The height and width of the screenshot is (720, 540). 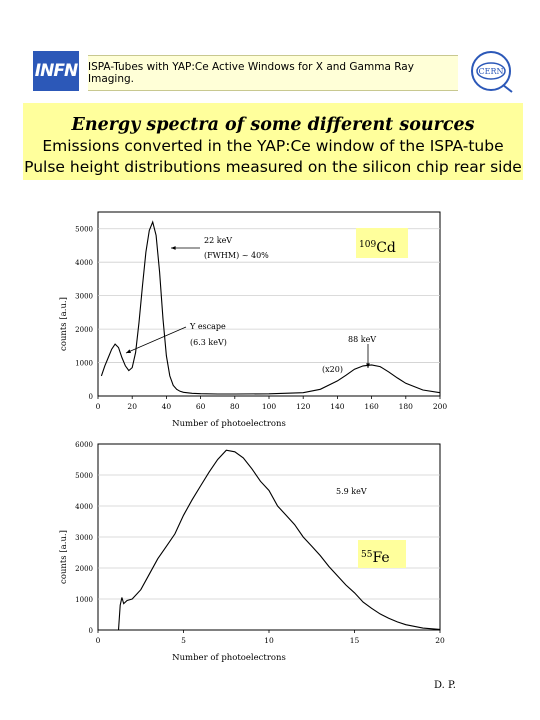 What do you see at coordinates (84, 230) in the screenshot?
I see `chart1-y-tick-label: 5000` at bounding box center [84, 230].